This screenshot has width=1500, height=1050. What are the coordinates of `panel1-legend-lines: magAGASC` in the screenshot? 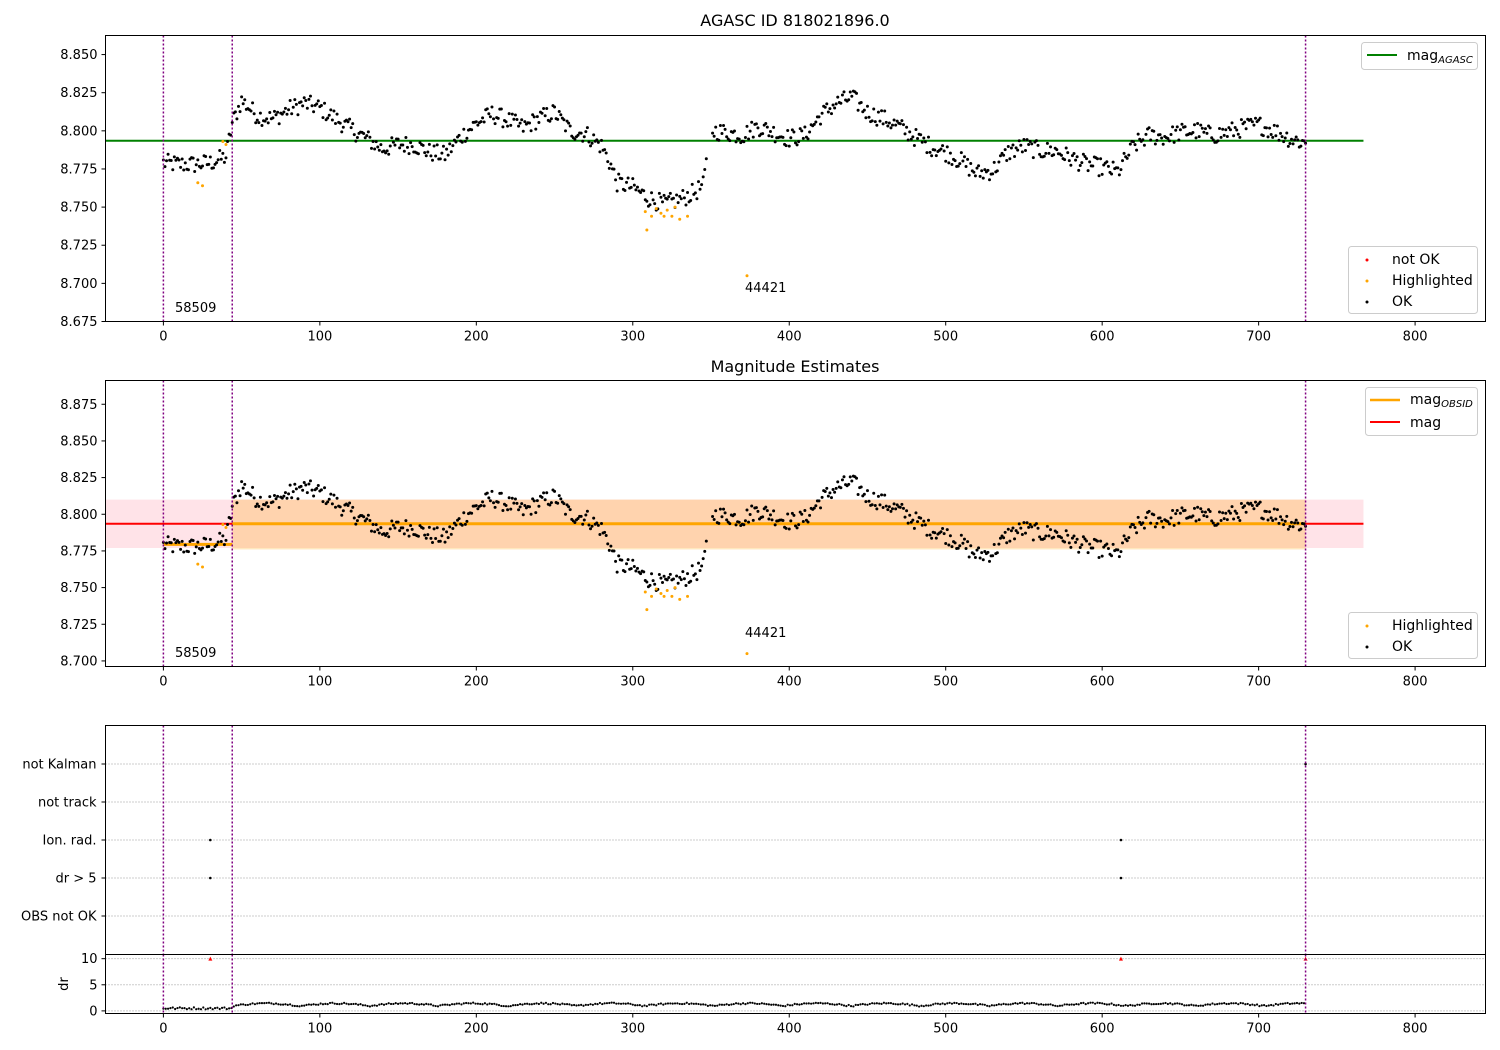 It's located at (1419, 56).